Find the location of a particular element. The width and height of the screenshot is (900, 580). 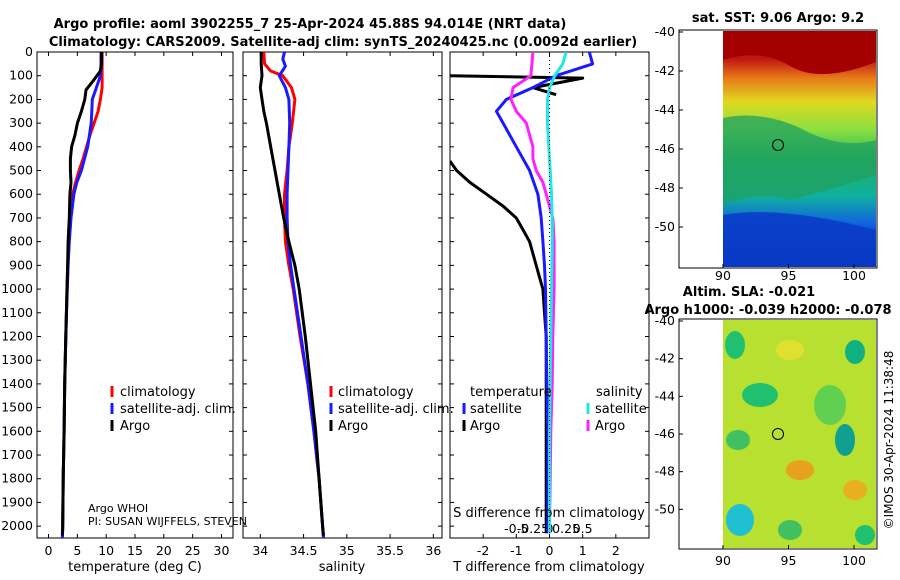

legend-t-head: temperature is located at coordinates (511, 392).